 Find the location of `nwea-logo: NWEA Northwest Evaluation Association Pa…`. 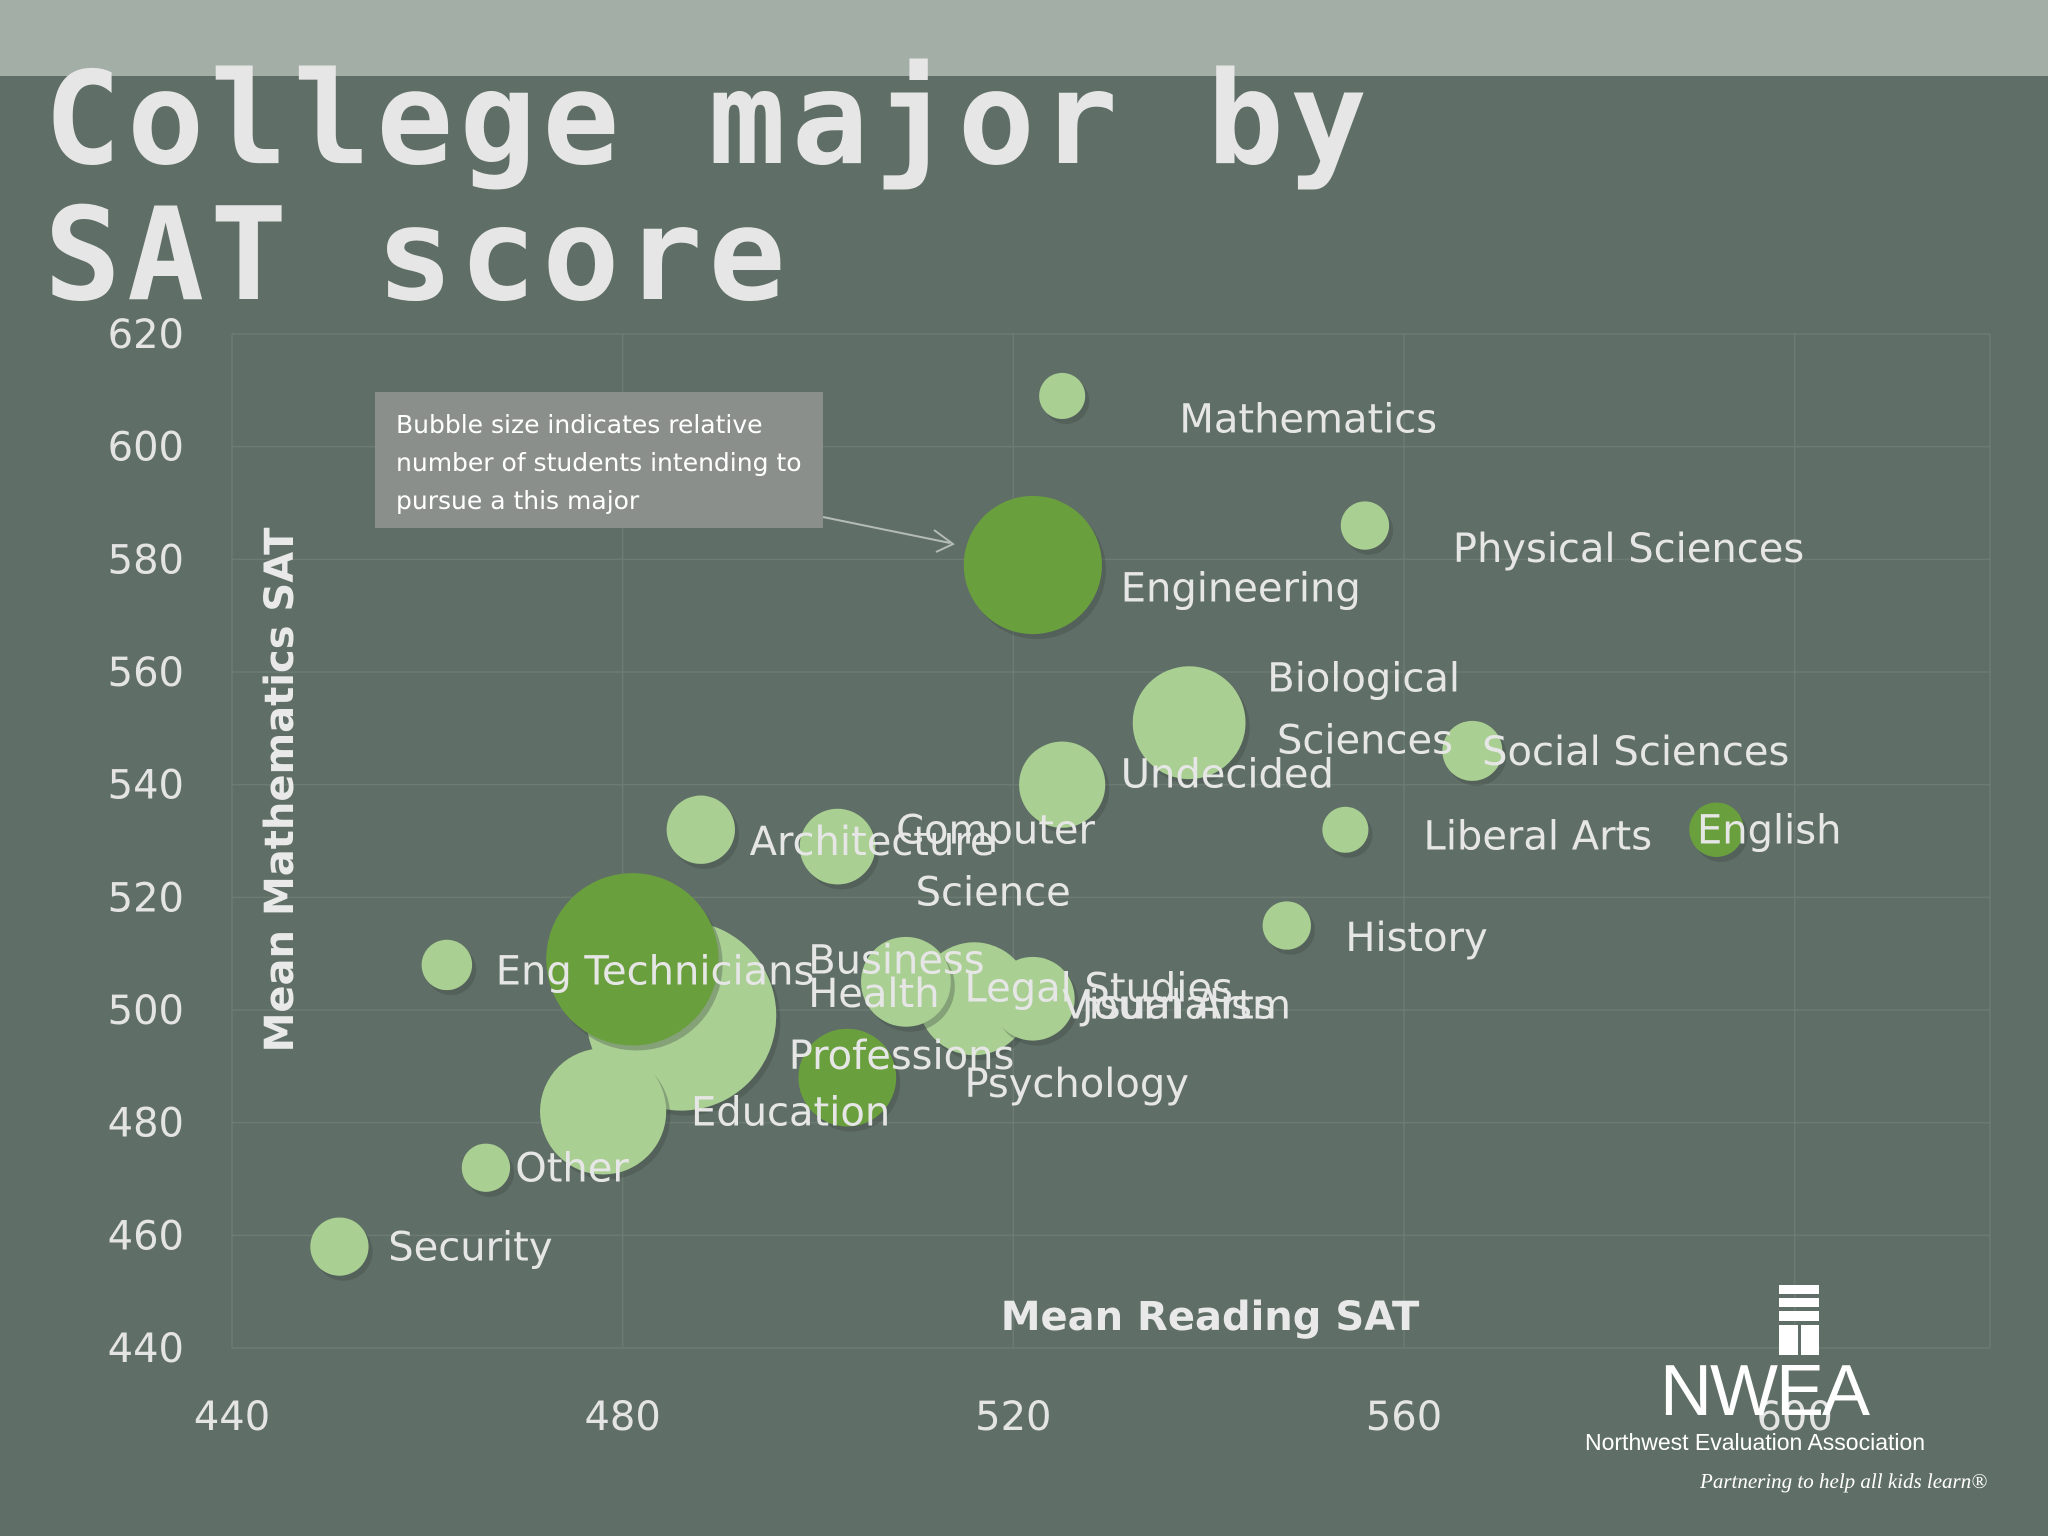

nwea-logo: NWEA Northwest Evaluation Association Pa… is located at coordinates (1800, 1392).